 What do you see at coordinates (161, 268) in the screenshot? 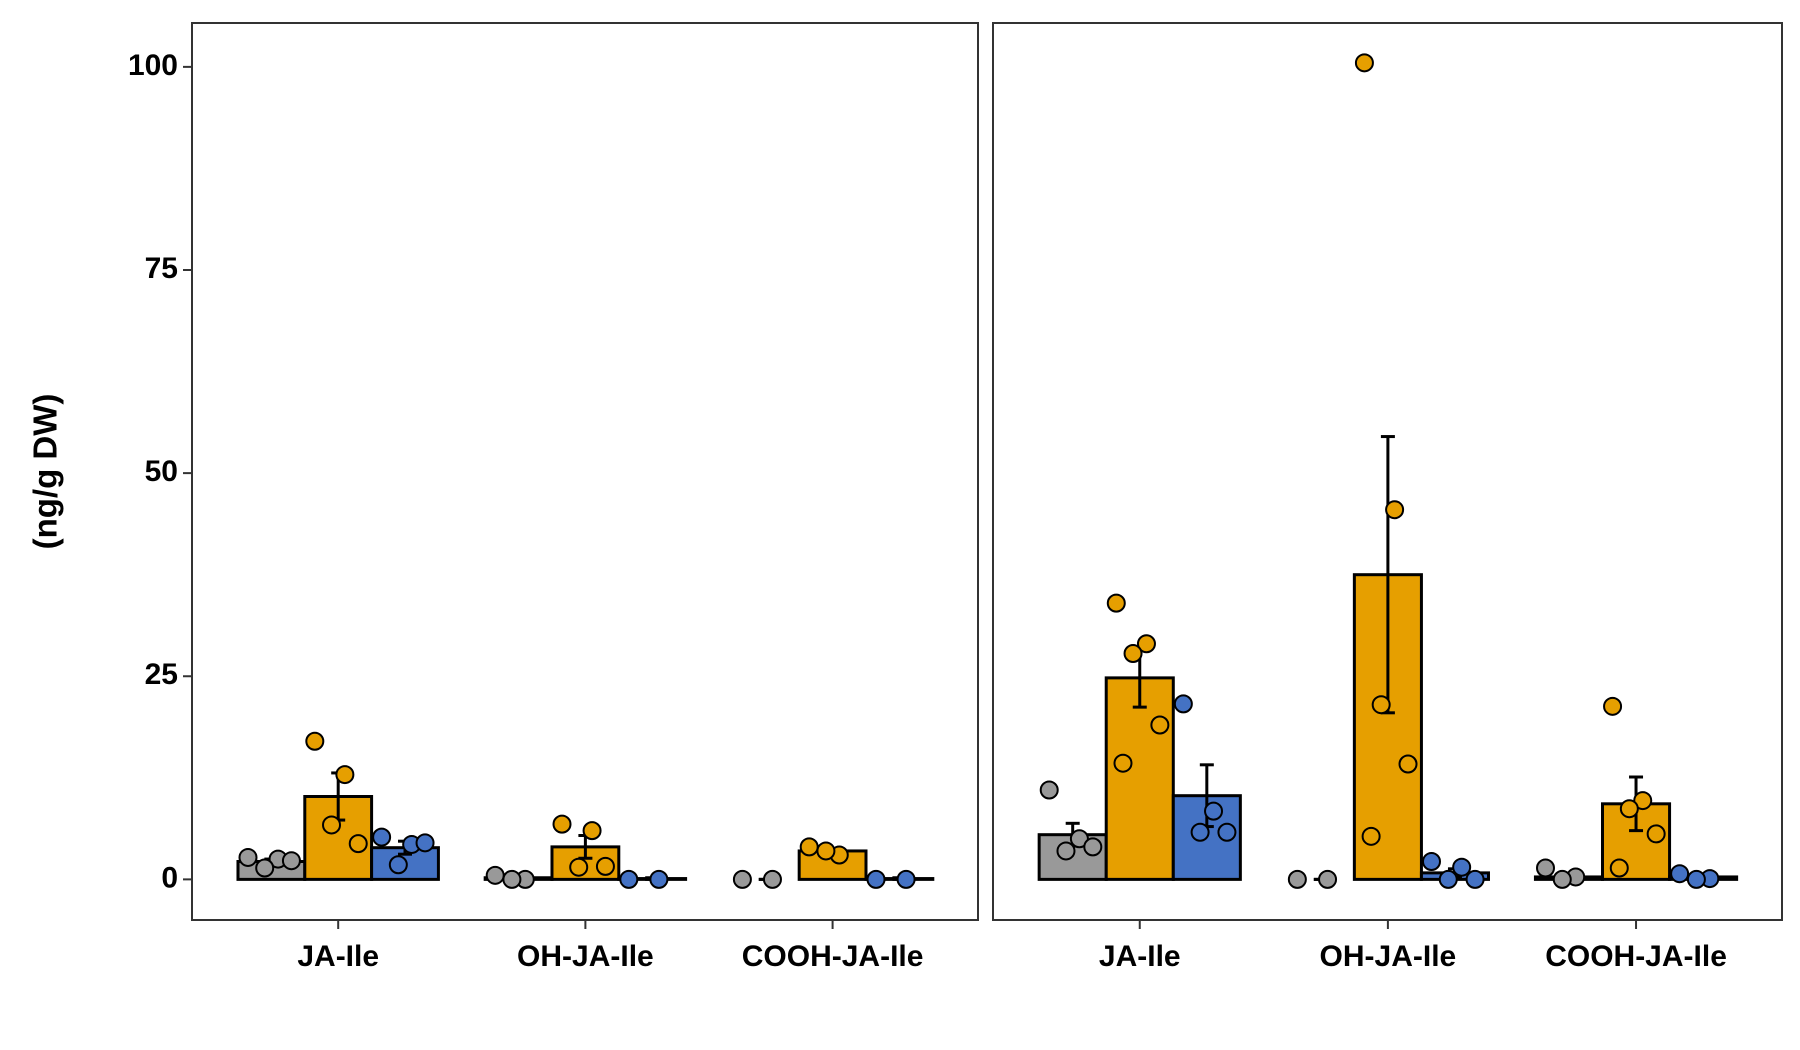
I see `y-tick-label: 75` at bounding box center [161, 268].